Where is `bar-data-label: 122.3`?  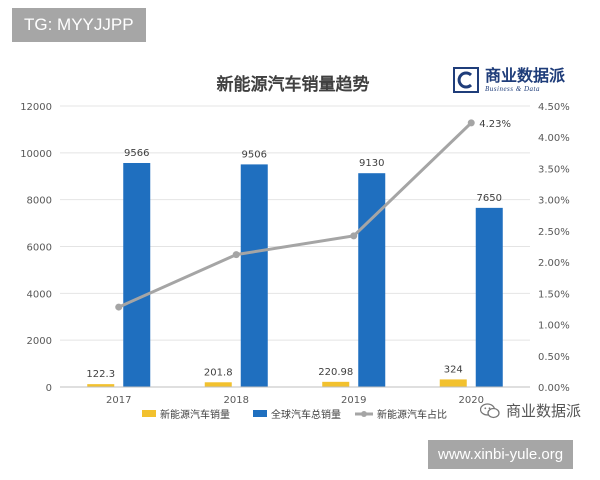 bar-data-label: 122.3 is located at coordinates (100, 374).